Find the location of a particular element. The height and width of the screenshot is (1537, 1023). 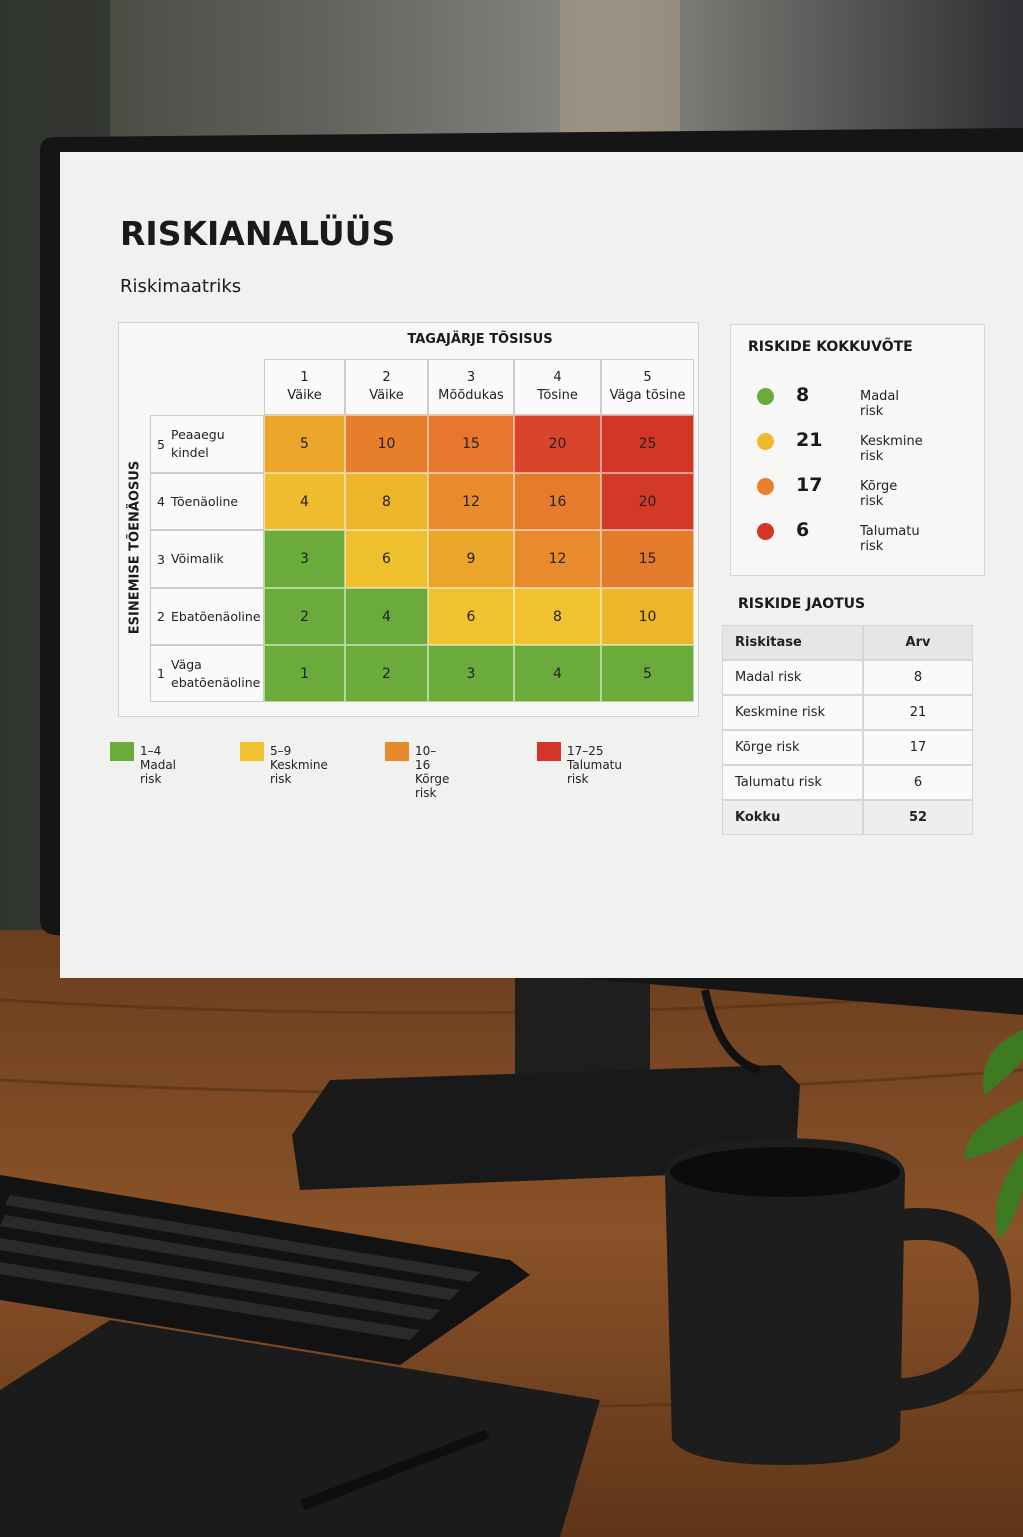

column-header: 1 Väike is located at coordinates (304, 387).